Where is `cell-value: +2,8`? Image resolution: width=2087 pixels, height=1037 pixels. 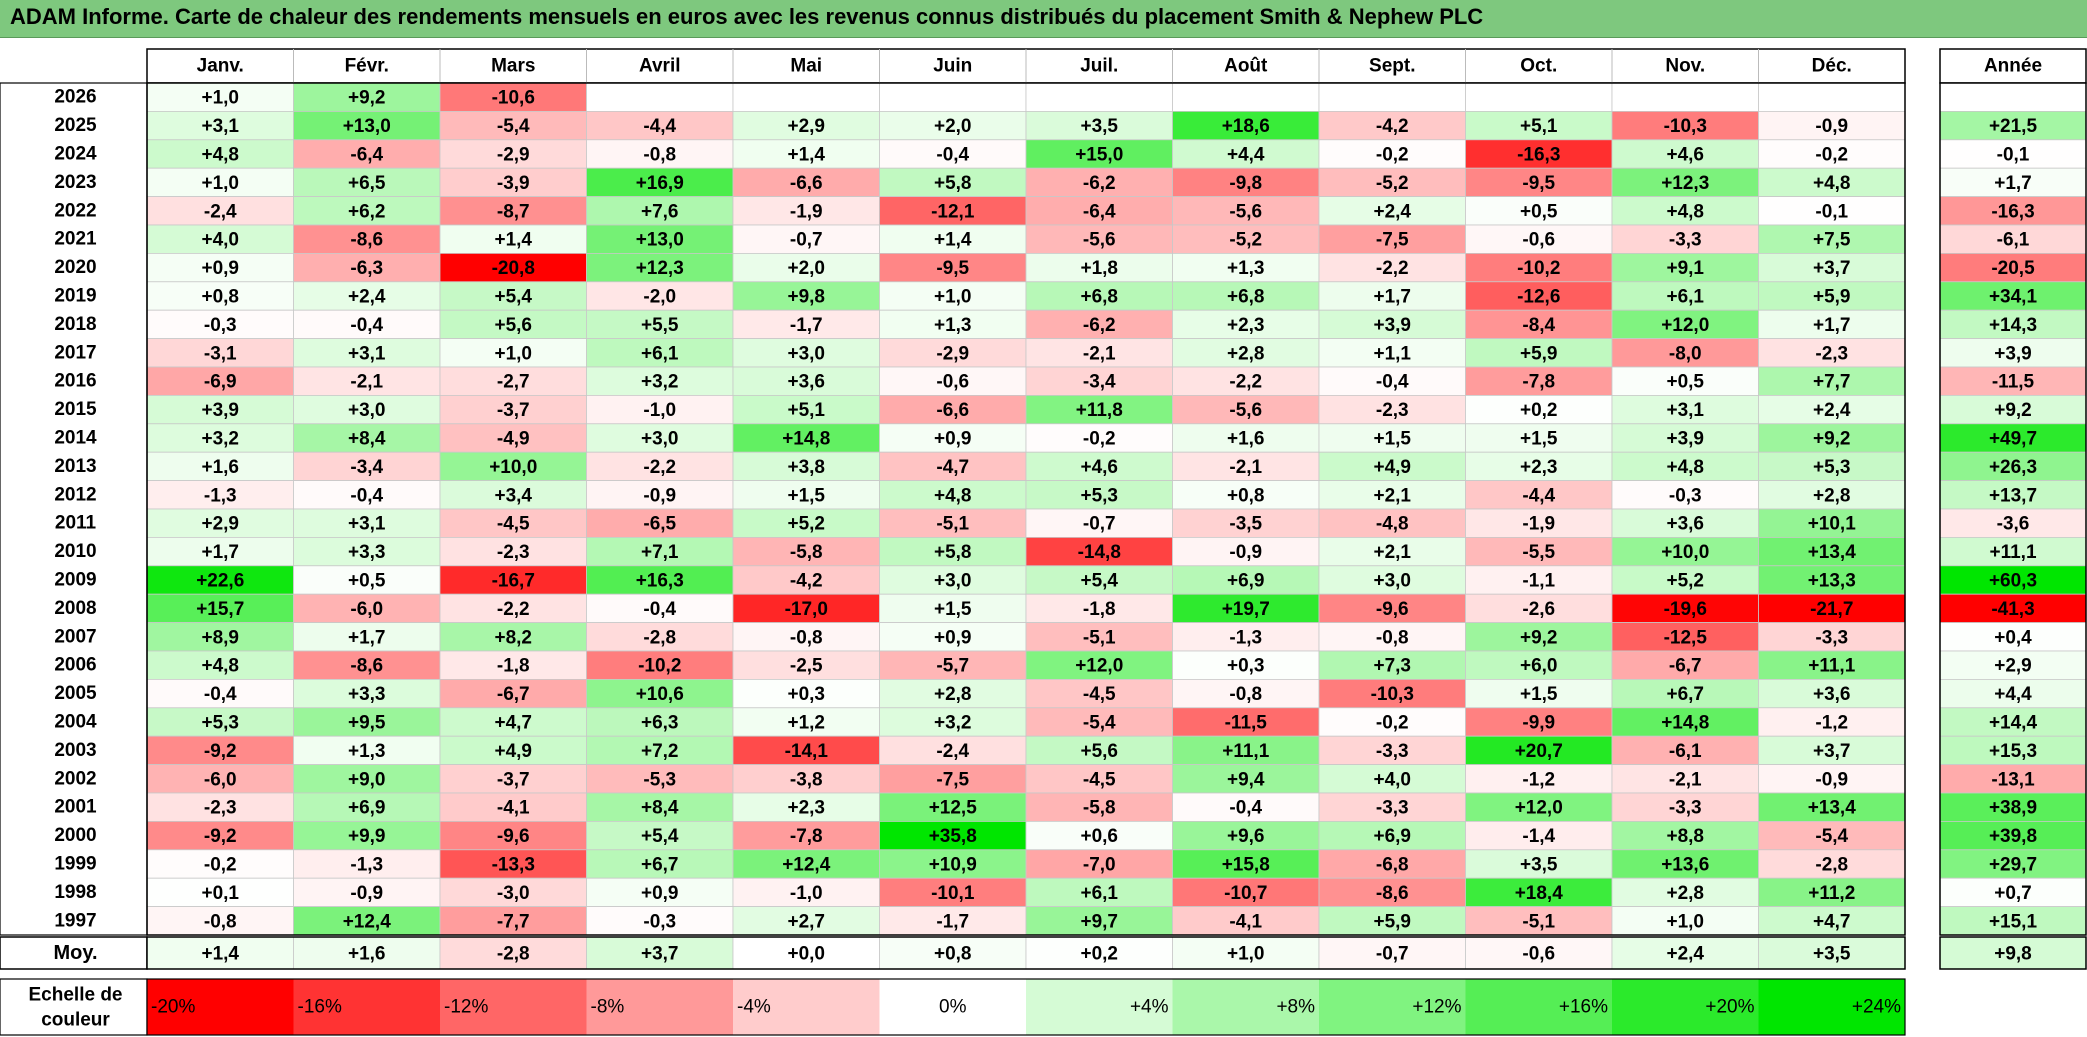
cell-value: +2,8 is located at coordinates (1685, 893).